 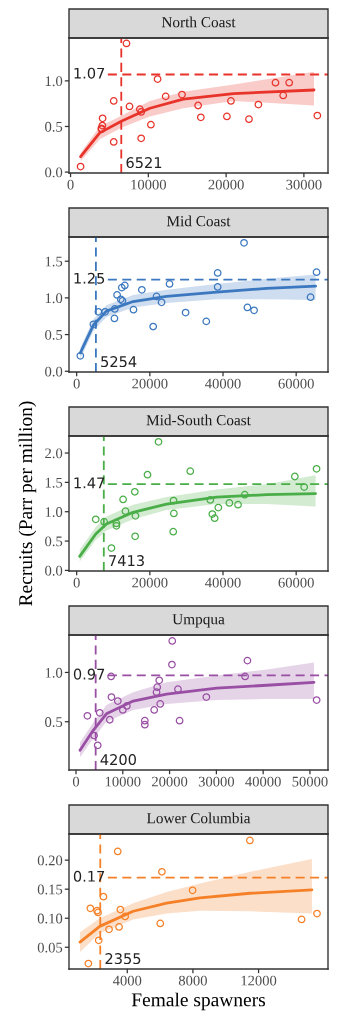 What do you see at coordinates (198, 22) in the screenshot?
I see `chart-title: North Coast` at bounding box center [198, 22].